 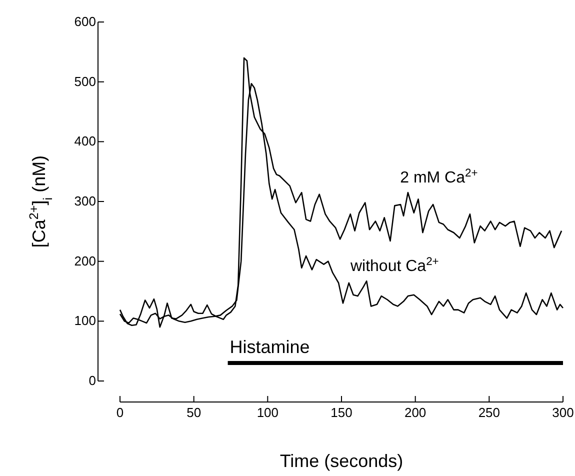 I want to click on x-tick-label: 200, so click(x=415, y=412).